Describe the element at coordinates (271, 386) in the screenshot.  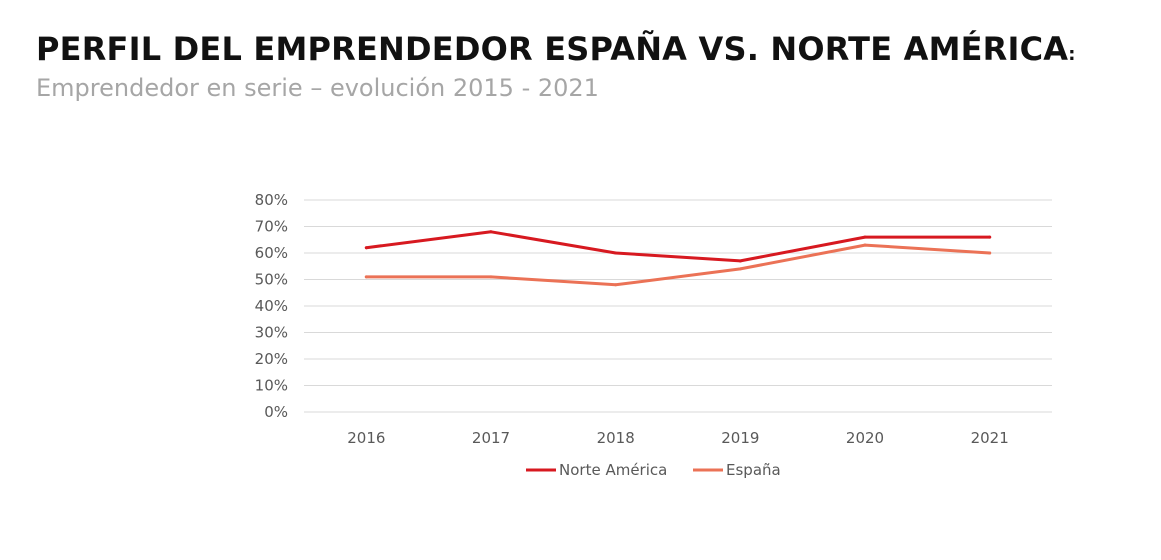
I see `y-tick-label: 10%` at that location.